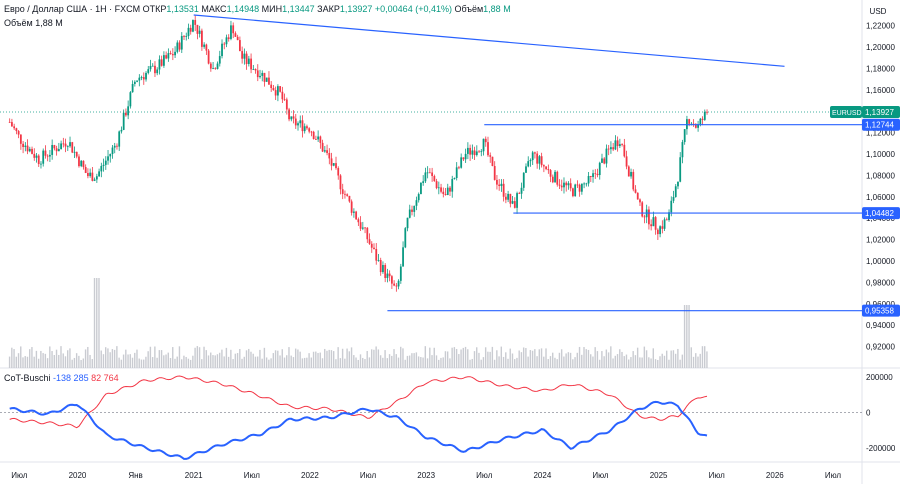 The image size is (900, 489). Describe the element at coordinates (49, 23) in the screenshot. I see `volume-line-value: 1,88 M` at that location.